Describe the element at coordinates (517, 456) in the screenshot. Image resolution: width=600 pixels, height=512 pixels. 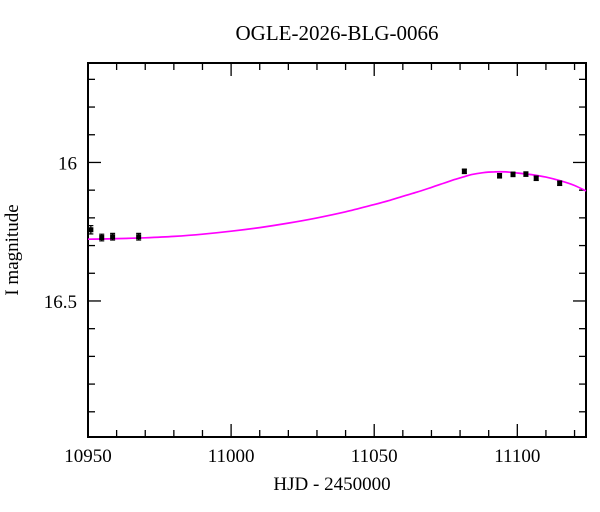
I see `x-tick-label: 11100` at that location.